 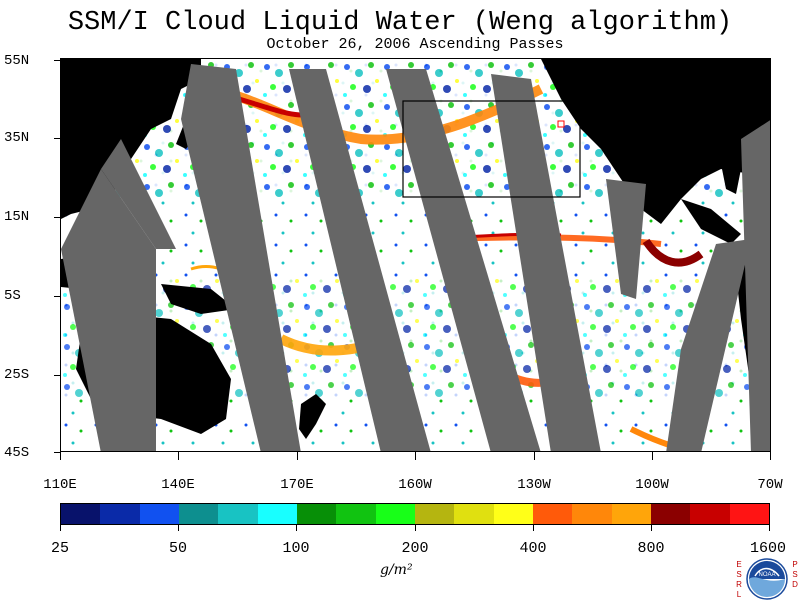 What do you see at coordinates (767, 579) in the screenshot?
I see `noaa-emblem-icon: NOAA` at bounding box center [767, 579].